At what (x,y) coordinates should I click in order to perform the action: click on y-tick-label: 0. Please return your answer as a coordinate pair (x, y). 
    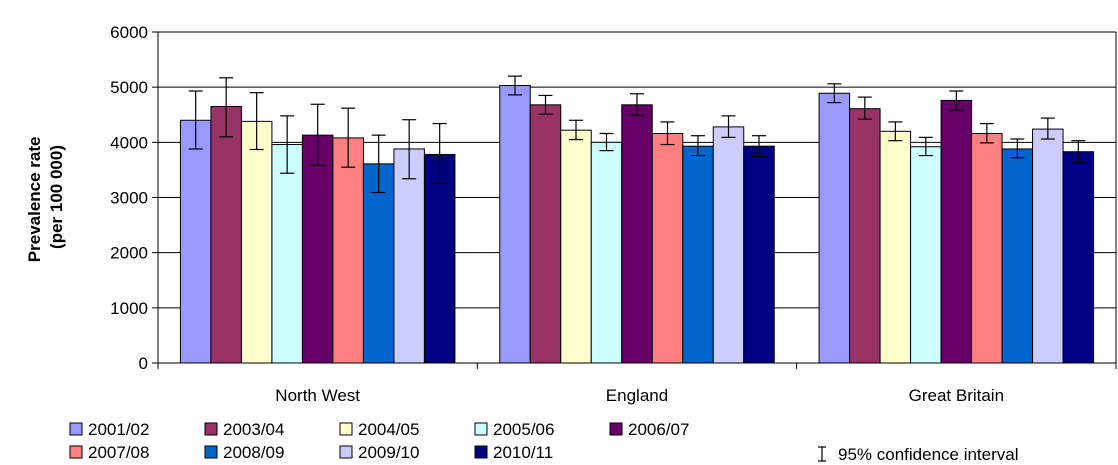
    Looking at the image, I should click on (143, 363).